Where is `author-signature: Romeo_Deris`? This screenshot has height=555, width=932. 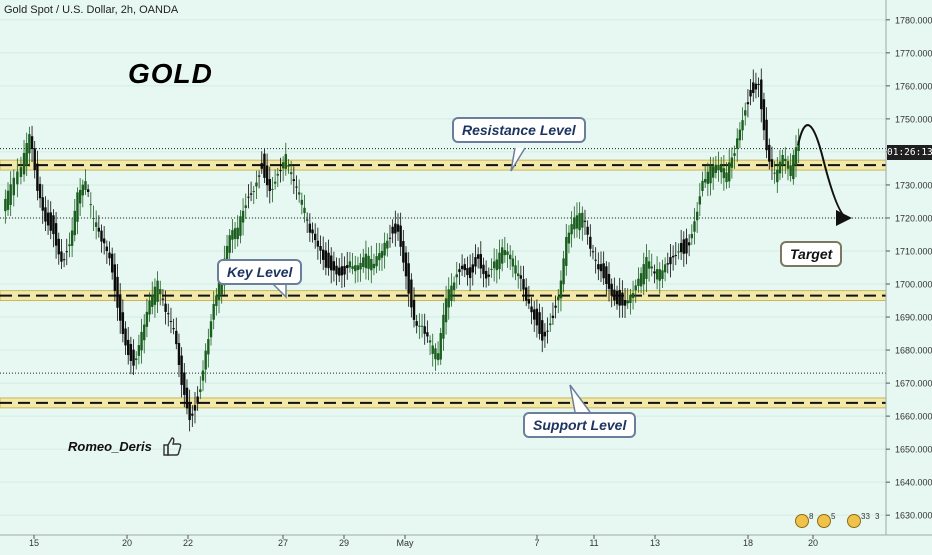 author-signature: Romeo_Deris is located at coordinates (110, 446).